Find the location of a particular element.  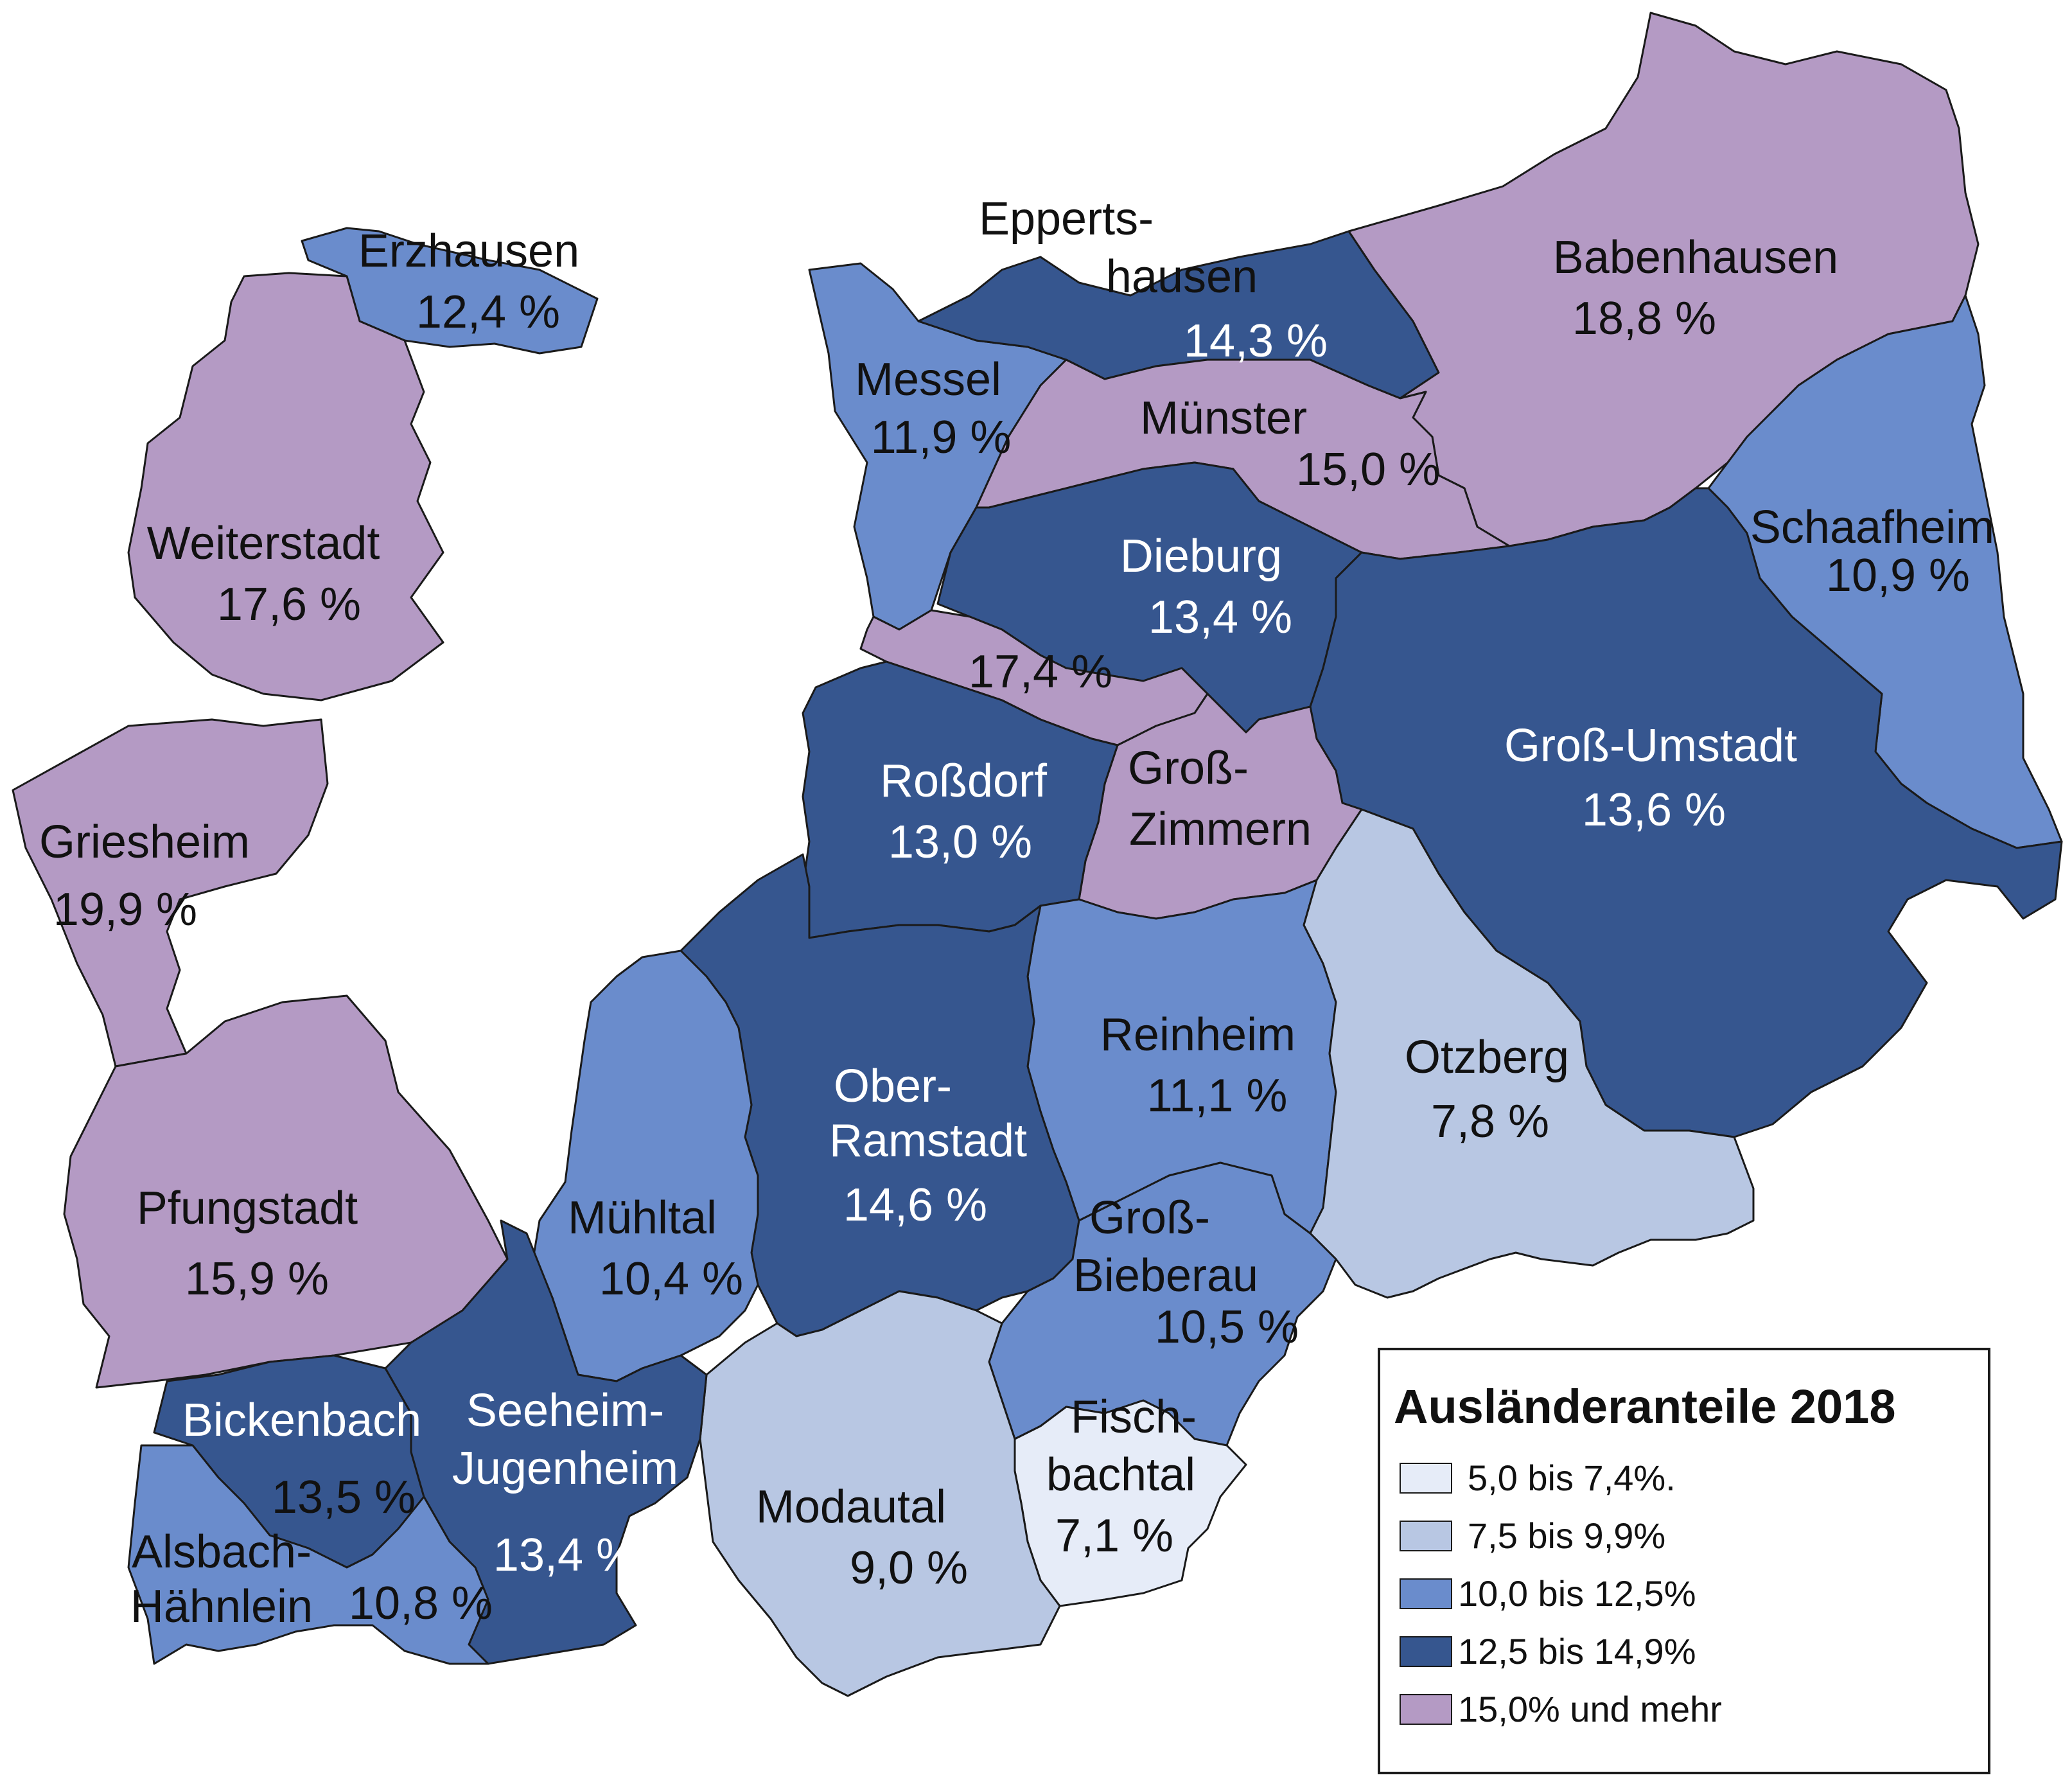

legend-label-3: 10,0 bis 12,5% is located at coordinates (1577, 1593).